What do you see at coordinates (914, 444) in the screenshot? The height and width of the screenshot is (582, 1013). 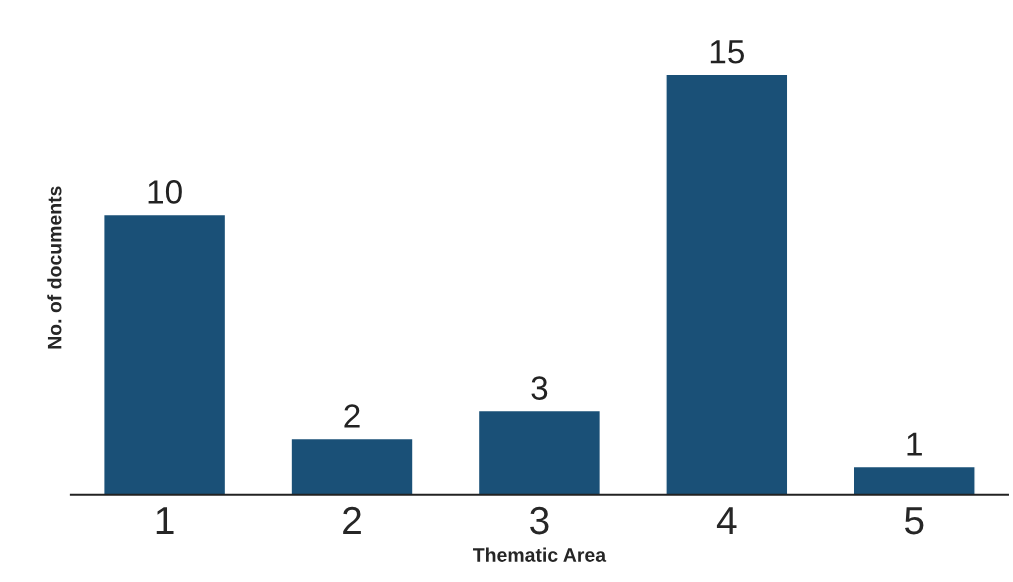 I see `data-label: 1` at bounding box center [914, 444].